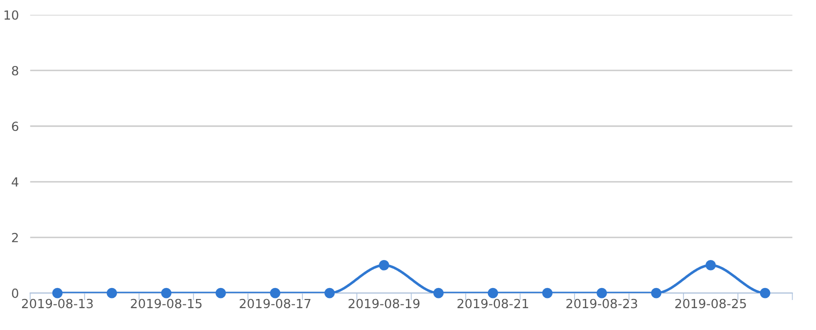 The width and height of the screenshot is (816, 330). I want to click on x-tick-label: 2019-08-19, so click(384, 303).